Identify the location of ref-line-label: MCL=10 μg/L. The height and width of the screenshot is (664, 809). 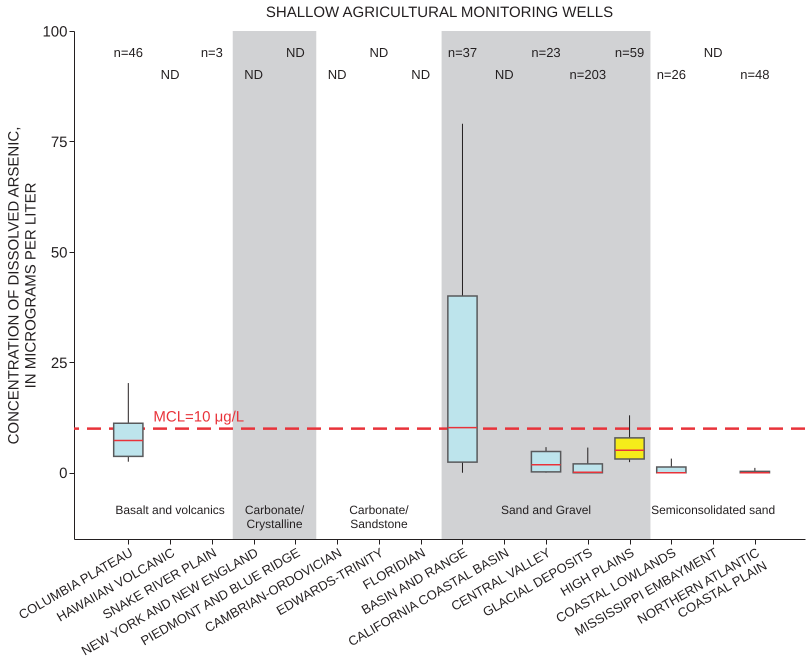
(198, 417).